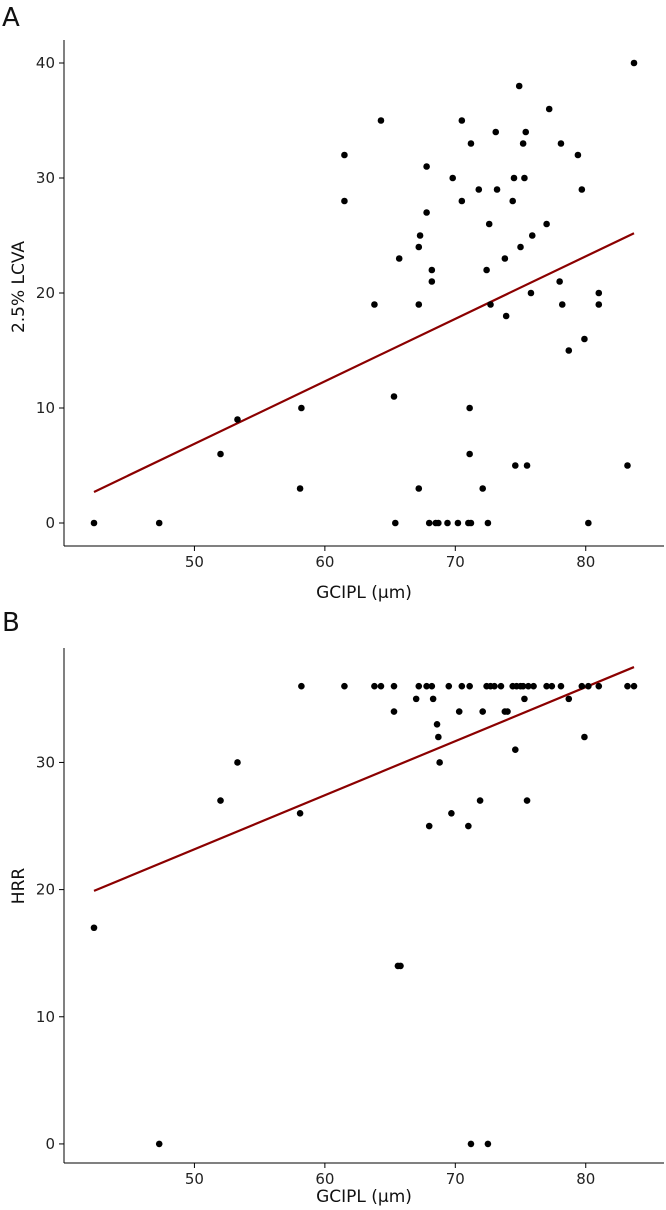  Describe the element at coordinates (455, 562) in the screenshot. I see `panel-a-x-tick-label: 70` at that location.